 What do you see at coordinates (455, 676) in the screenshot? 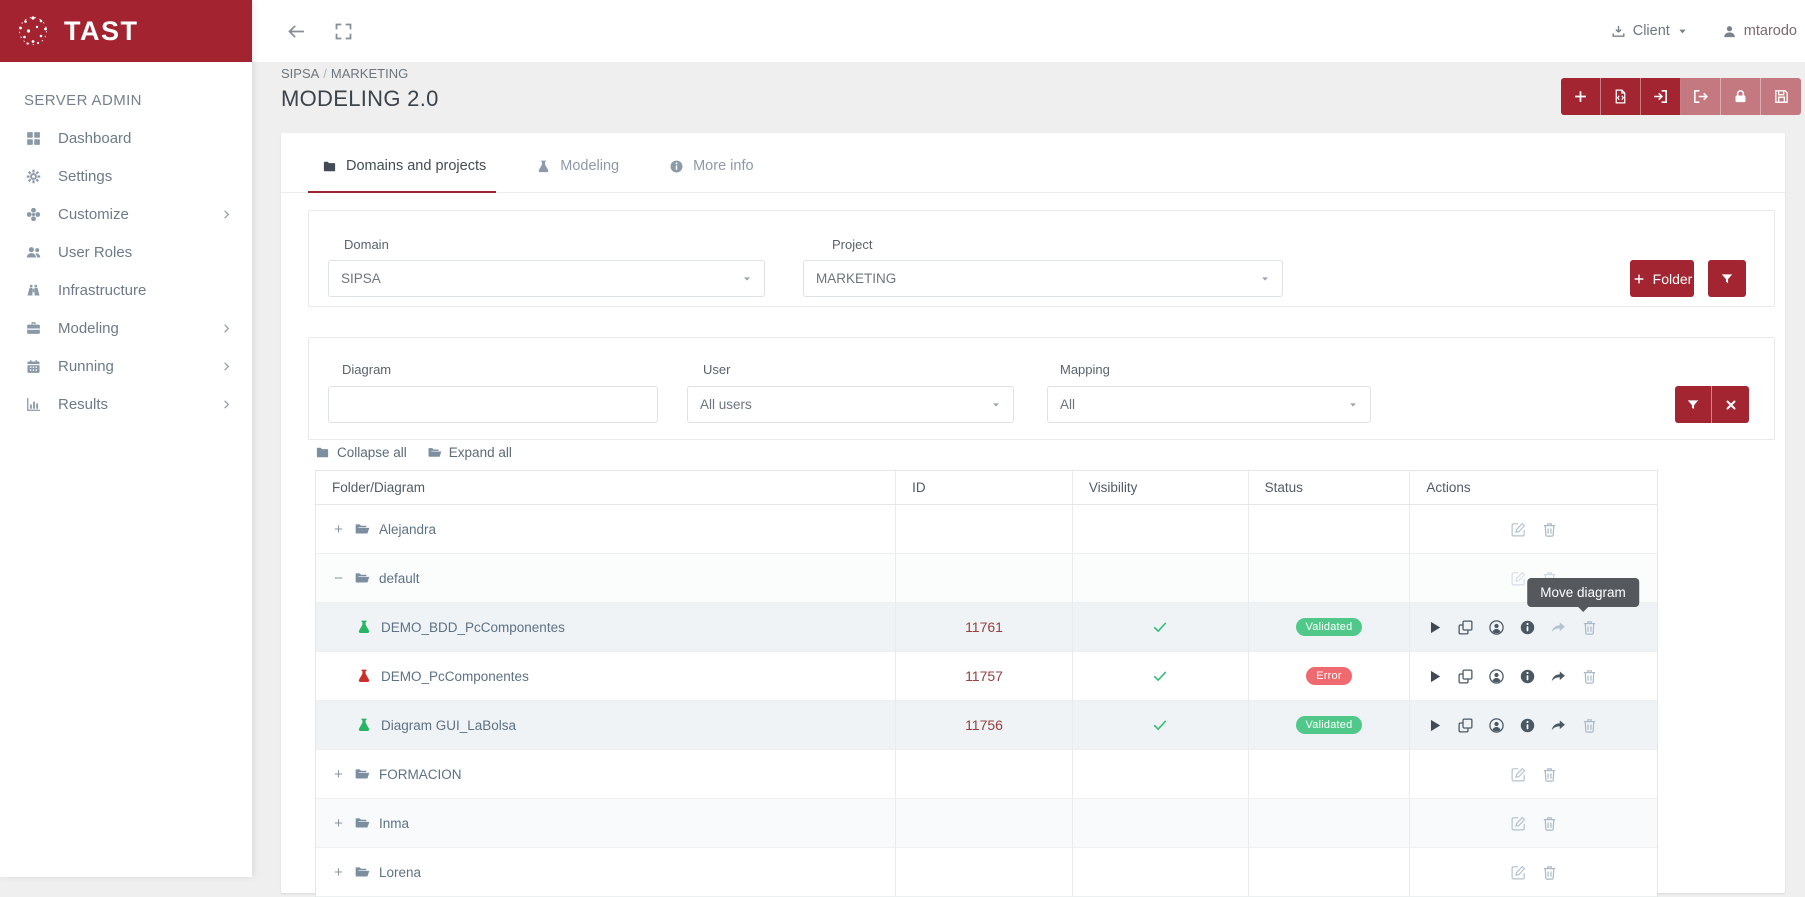
I see `diagram-name: DEMO_PcComponentes` at bounding box center [455, 676].